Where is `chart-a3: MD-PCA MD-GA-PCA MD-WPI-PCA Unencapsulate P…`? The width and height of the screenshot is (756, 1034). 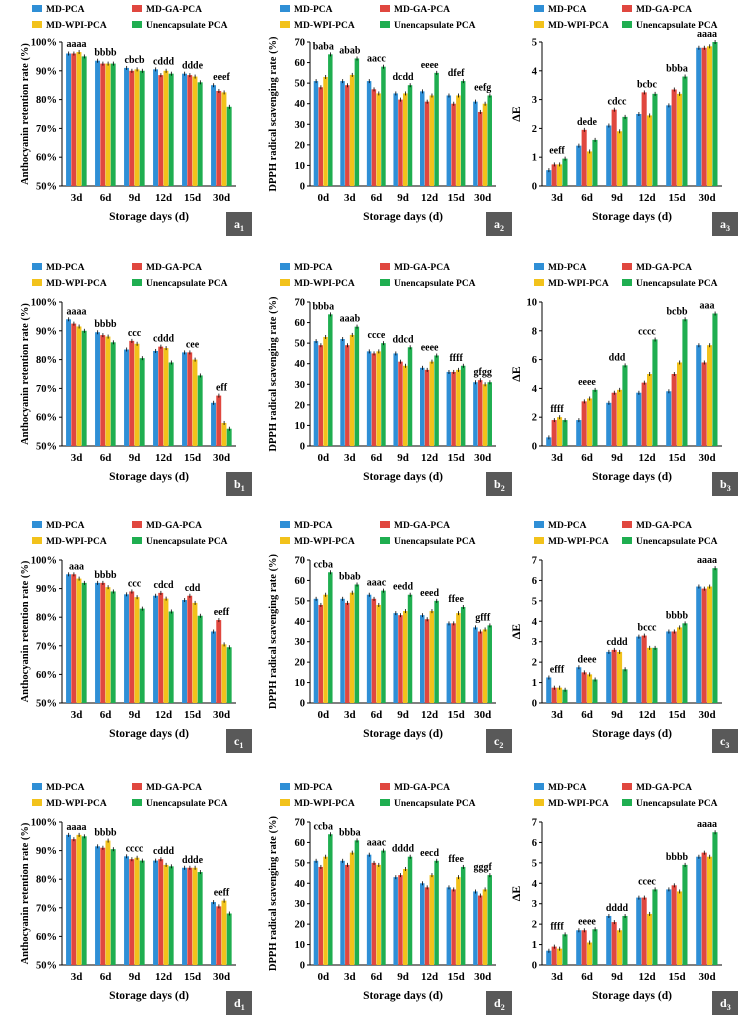
chart-a3: MD-PCA MD-GA-PCA MD-WPI-PCA Unencapsulate P… is located at coordinates (623, 120).